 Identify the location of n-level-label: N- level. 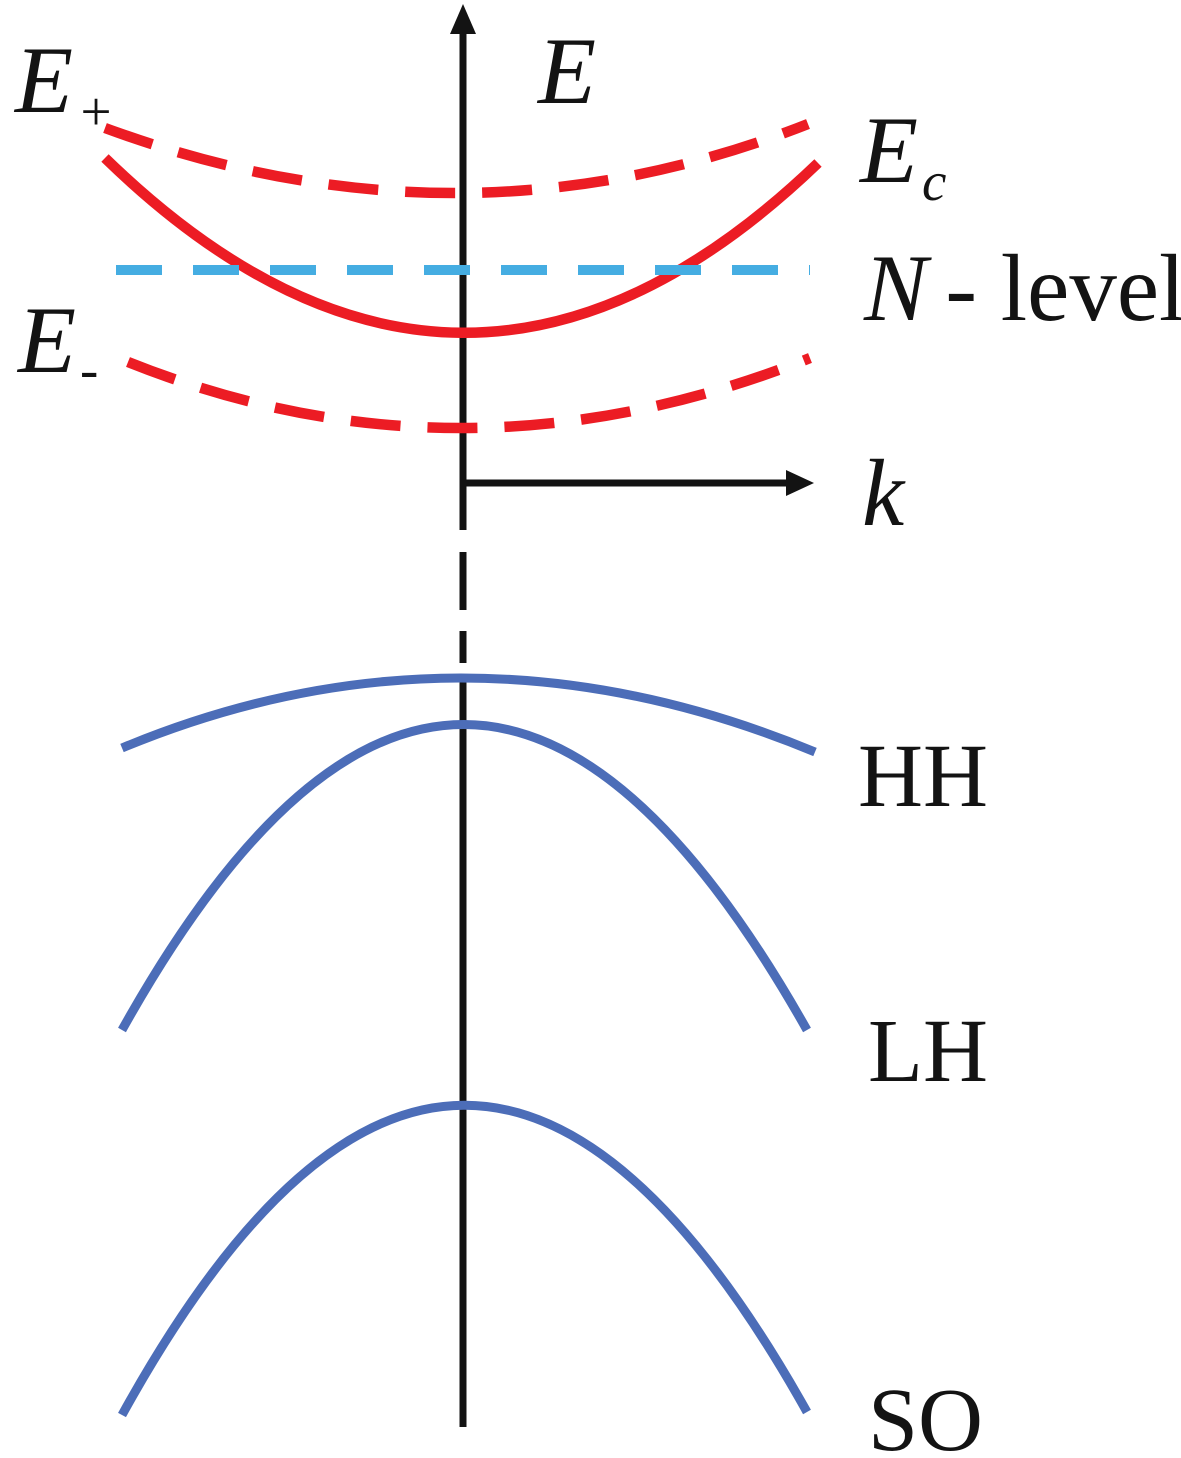
(1022, 288).